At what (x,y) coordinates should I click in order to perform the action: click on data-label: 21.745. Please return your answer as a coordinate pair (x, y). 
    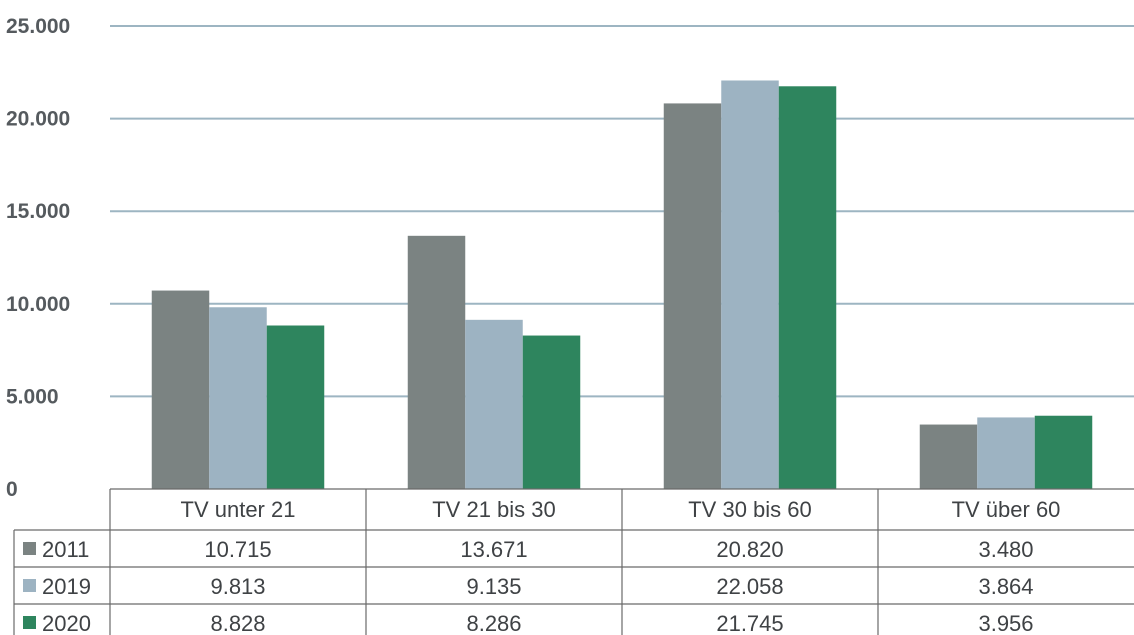
    Looking at the image, I should click on (749, 623).